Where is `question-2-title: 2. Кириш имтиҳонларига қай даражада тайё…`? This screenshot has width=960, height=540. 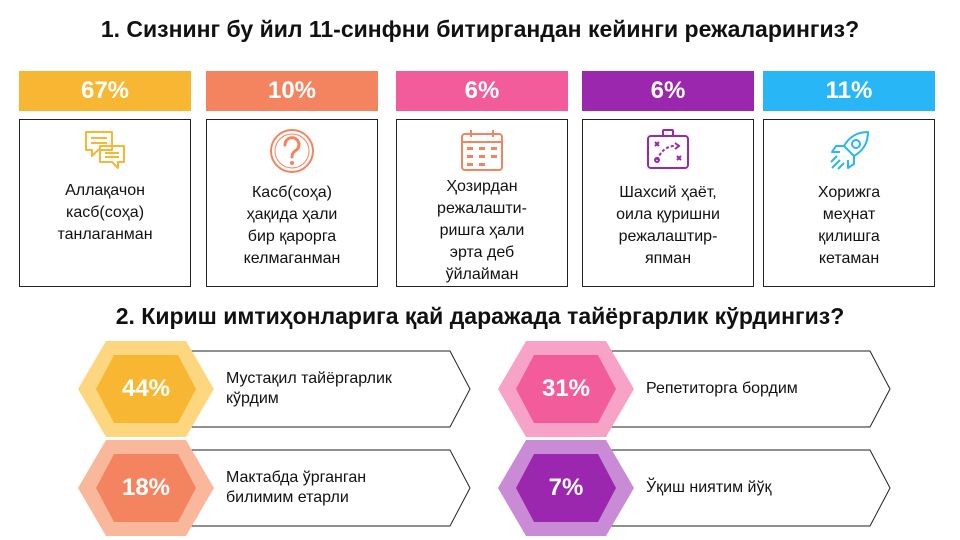
question-2-title: 2. Кириш имтиҳонларига қай даражада тайё… is located at coordinates (480, 316).